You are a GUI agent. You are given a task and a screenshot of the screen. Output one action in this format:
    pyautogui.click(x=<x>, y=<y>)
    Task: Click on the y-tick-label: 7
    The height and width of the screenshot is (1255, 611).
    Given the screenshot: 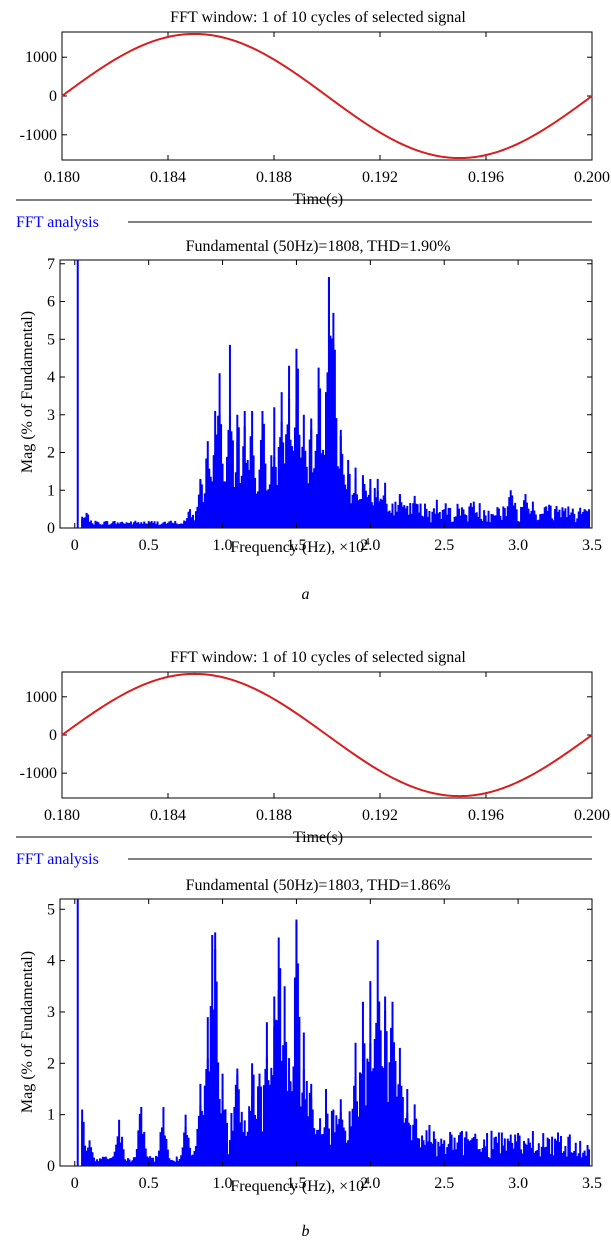 What is the action you would take?
    pyautogui.click(x=51, y=264)
    